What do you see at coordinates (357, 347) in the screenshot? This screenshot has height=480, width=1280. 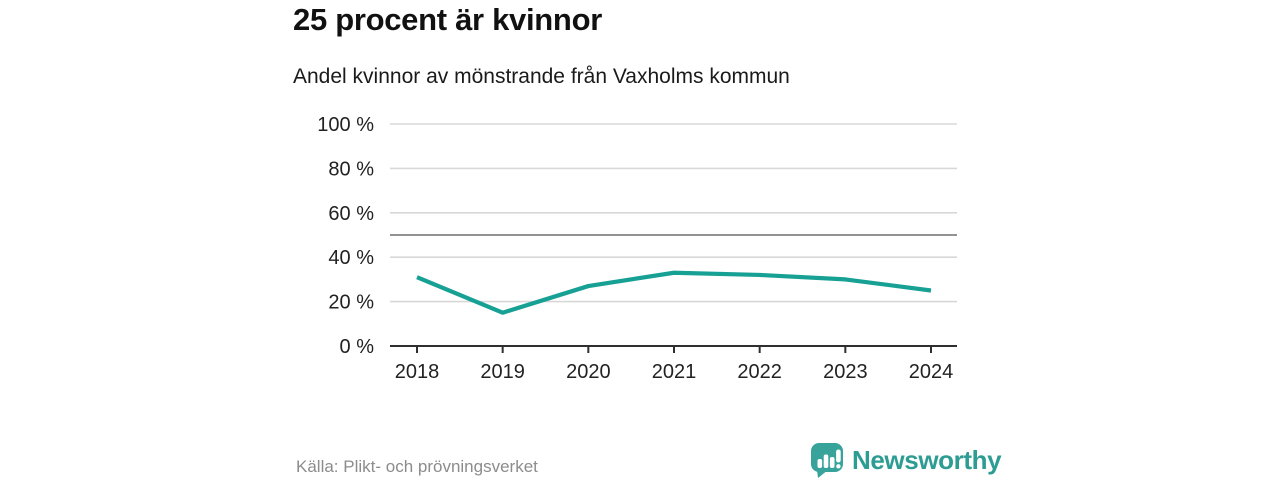 I see `y-tick-label: 0 %` at bounding box center [357, 347].